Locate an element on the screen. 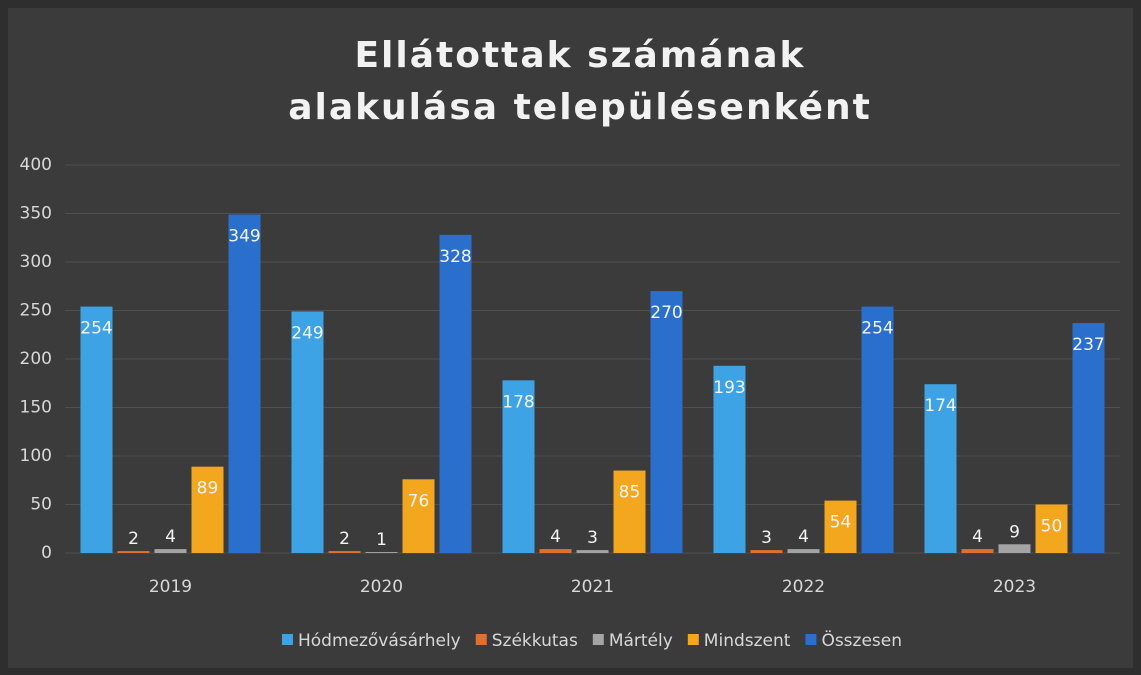 This screenshot has height=675, width=1141. y-tick-label: 50 is located at coordinates (41, 505).